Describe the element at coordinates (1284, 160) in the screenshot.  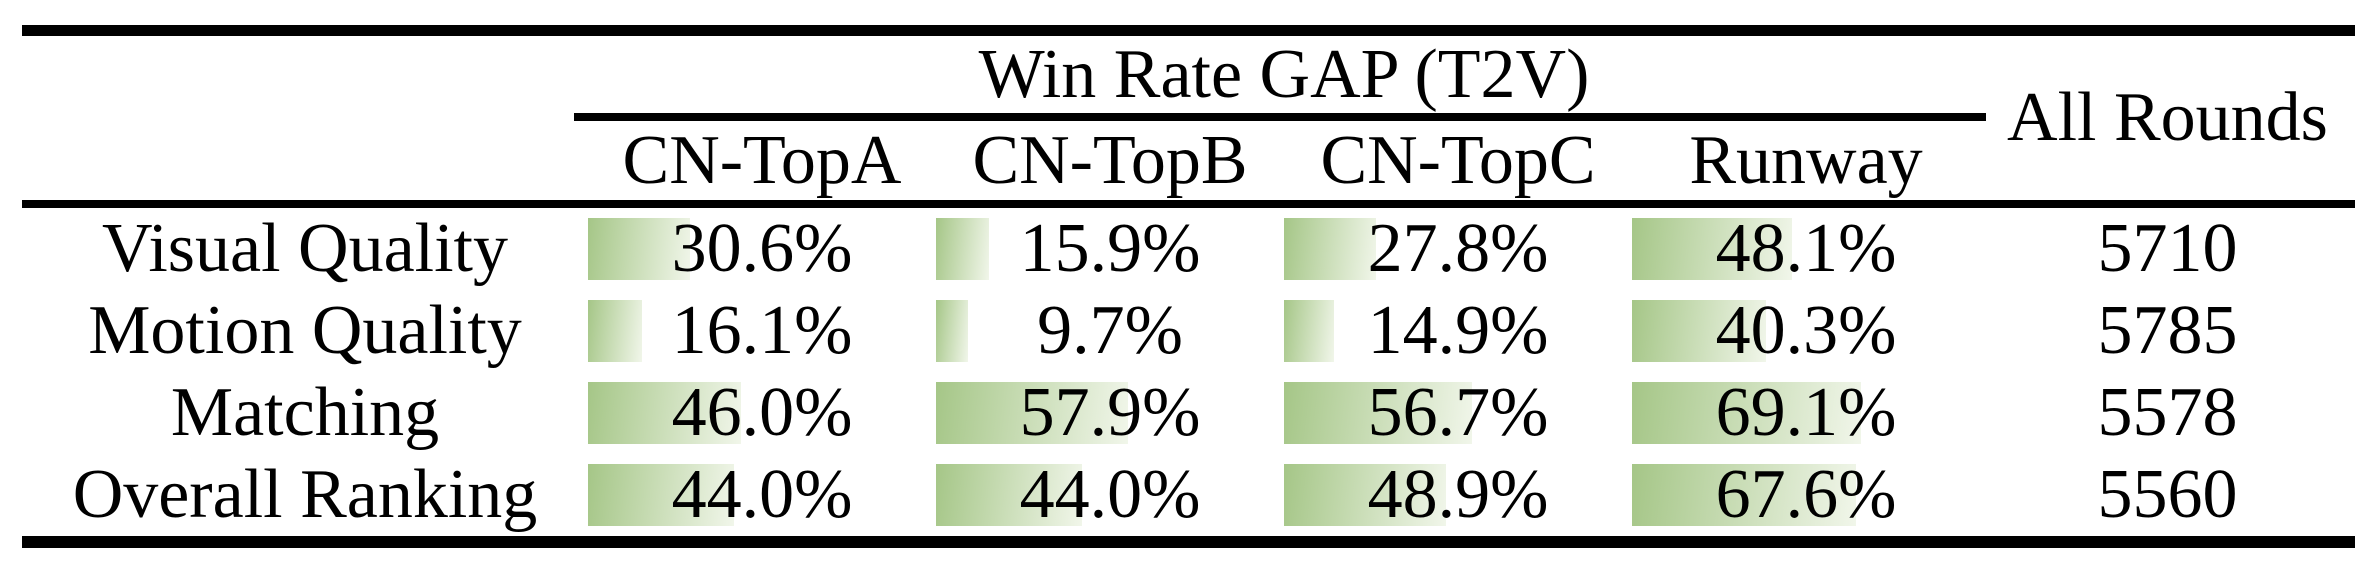
I see `column-headers: CN-TopA CN-TopB CN-TopC Runway` at that location.